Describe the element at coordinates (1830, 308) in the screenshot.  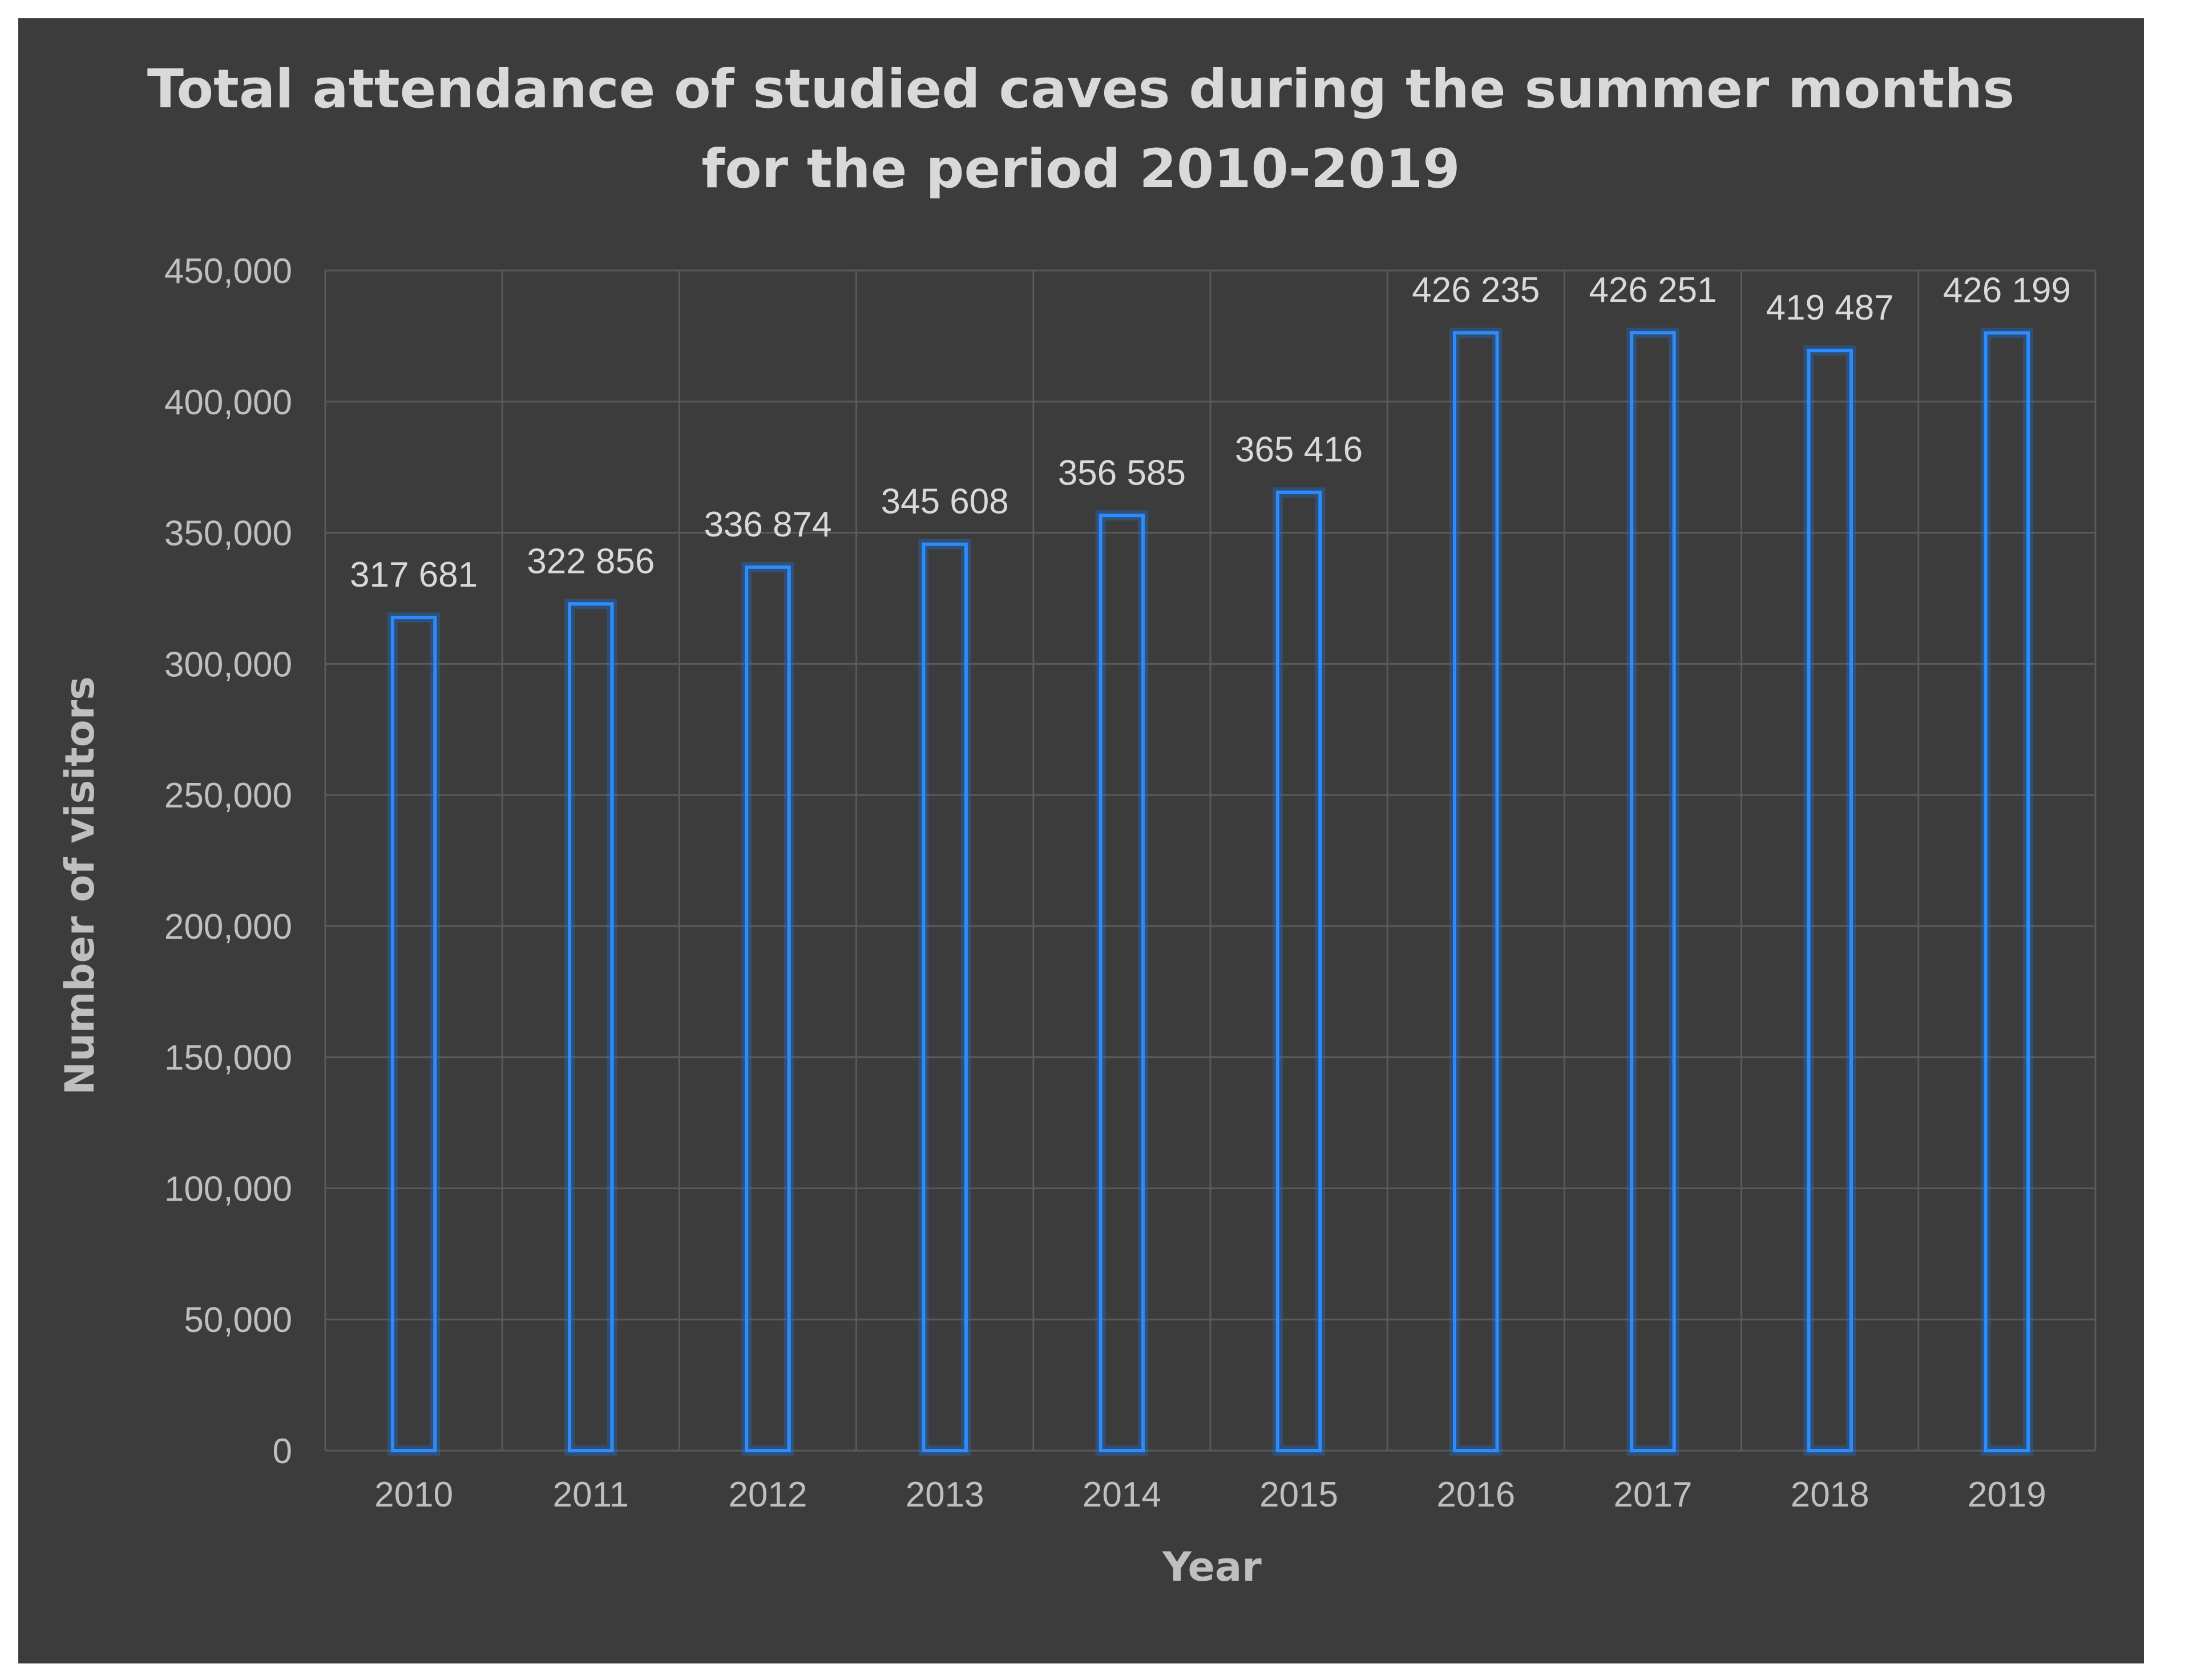
I see `data-label: 419 487` at that location.